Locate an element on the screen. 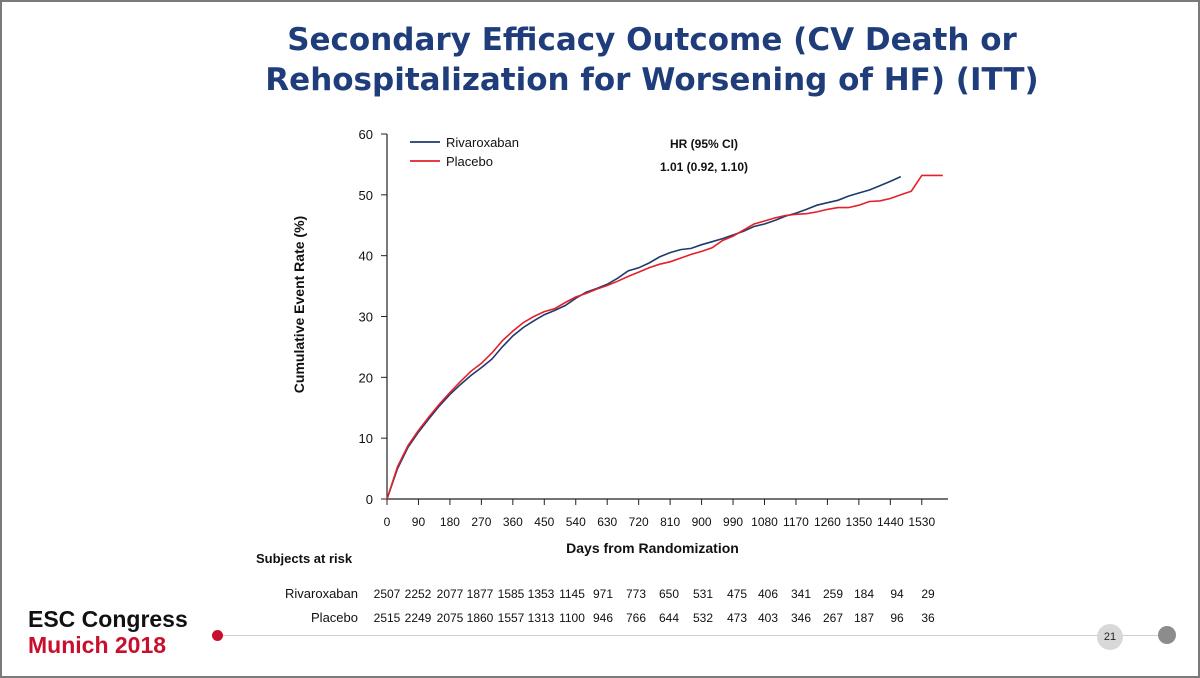  x-tick-label: 1440 is located at coordinates (890, 522).